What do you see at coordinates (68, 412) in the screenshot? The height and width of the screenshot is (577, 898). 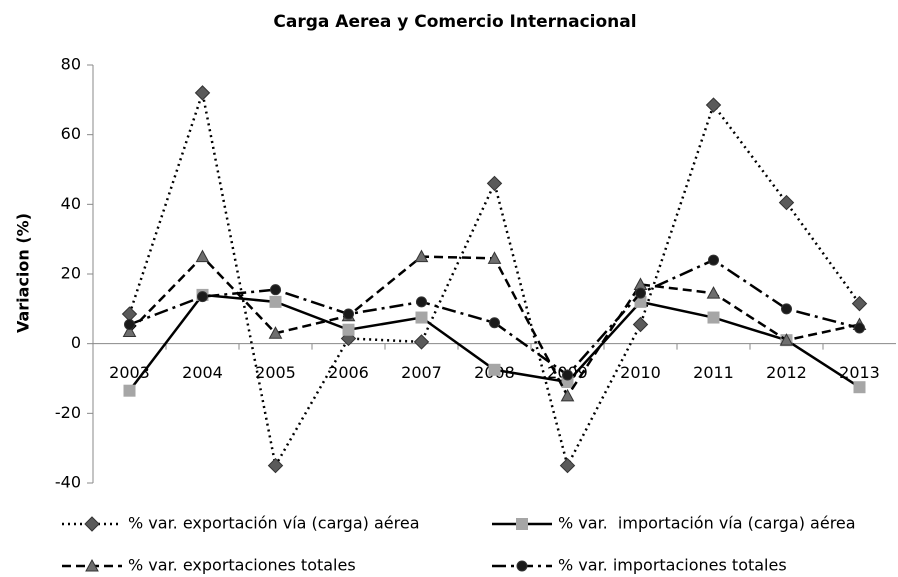 I see `y-tick-label: -20` at bounding box center [68, 412].